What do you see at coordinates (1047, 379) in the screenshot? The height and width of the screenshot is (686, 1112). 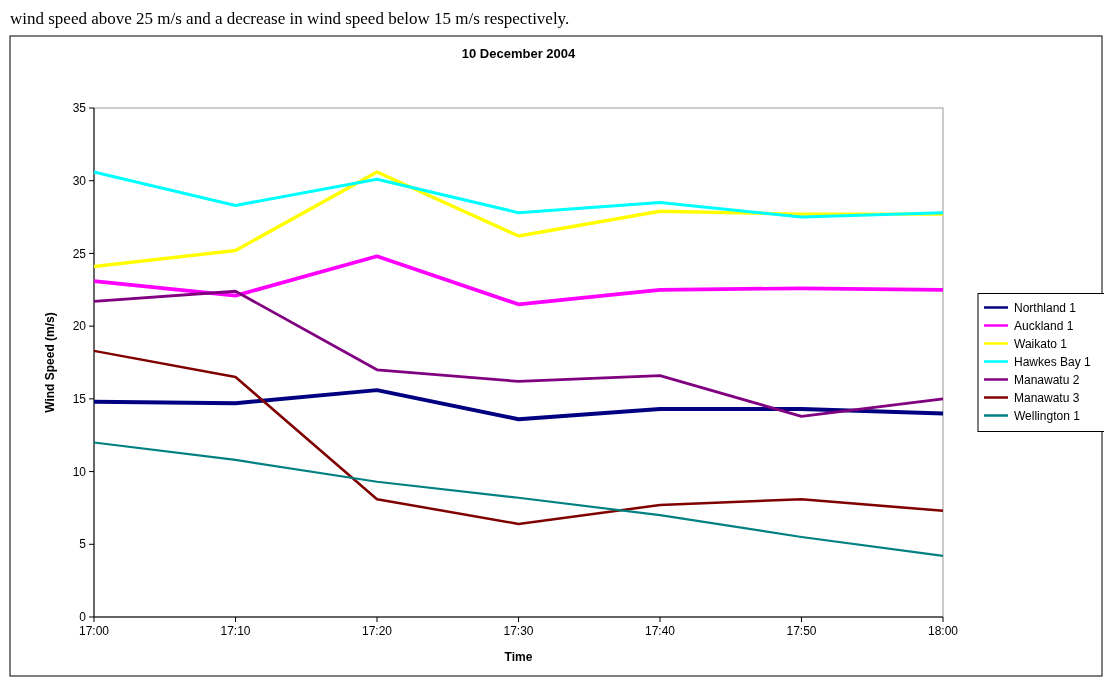 I see `legend-label: Manawatu 2` at bounding box center [1047, 379].